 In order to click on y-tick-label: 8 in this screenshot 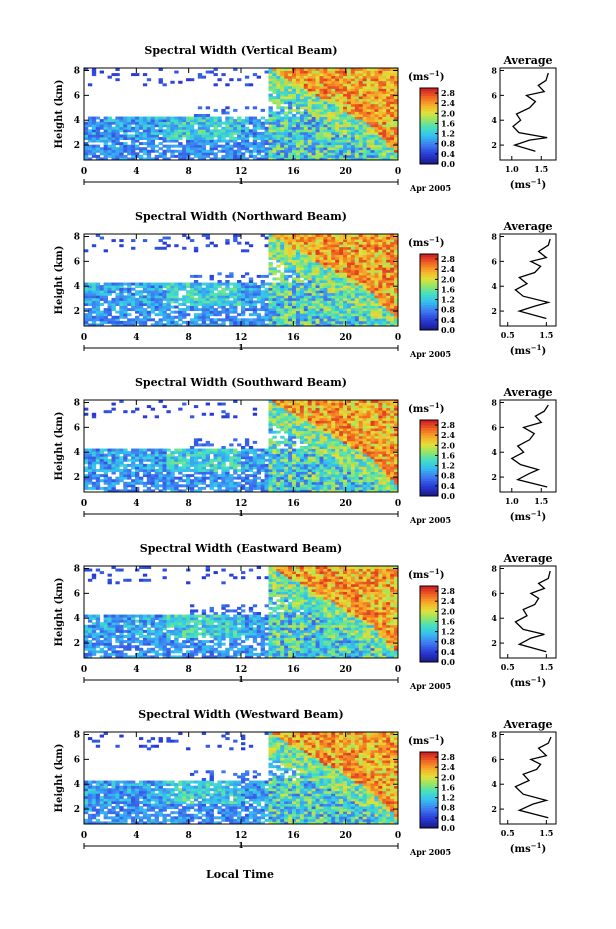, I will do `click(77, 237)`.